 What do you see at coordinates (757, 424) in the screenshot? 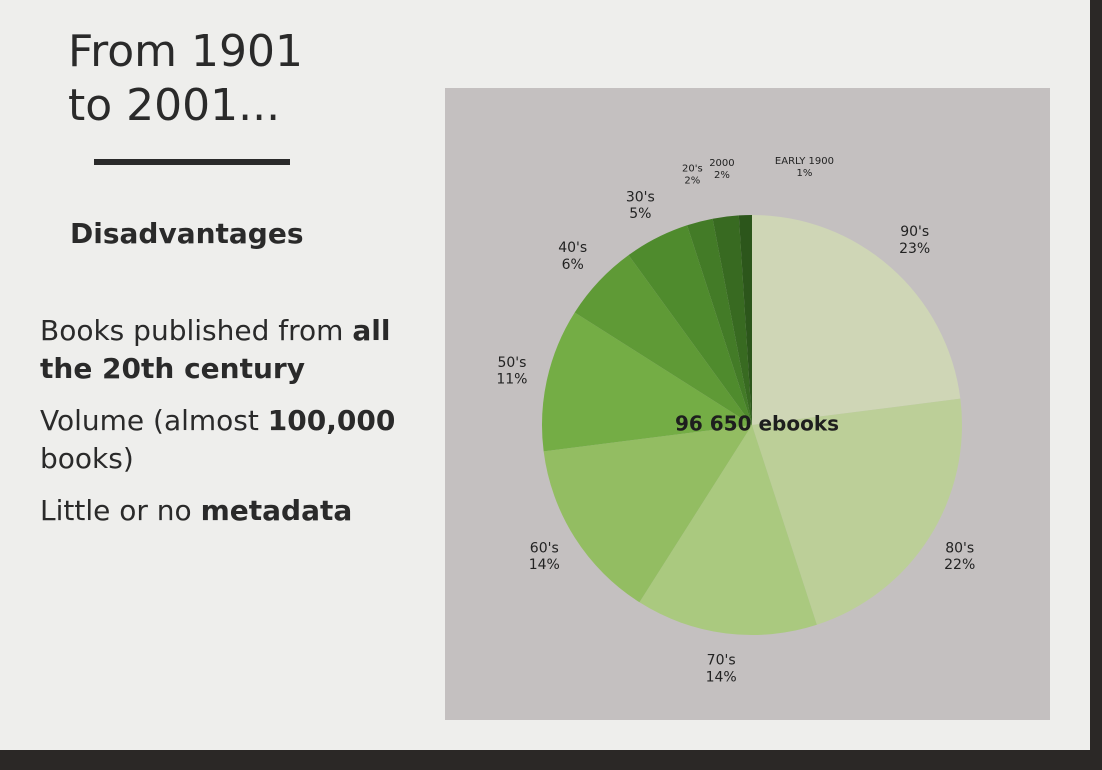
I see `center-label: 96 650 ebooks` at bounding box center [757, 424].